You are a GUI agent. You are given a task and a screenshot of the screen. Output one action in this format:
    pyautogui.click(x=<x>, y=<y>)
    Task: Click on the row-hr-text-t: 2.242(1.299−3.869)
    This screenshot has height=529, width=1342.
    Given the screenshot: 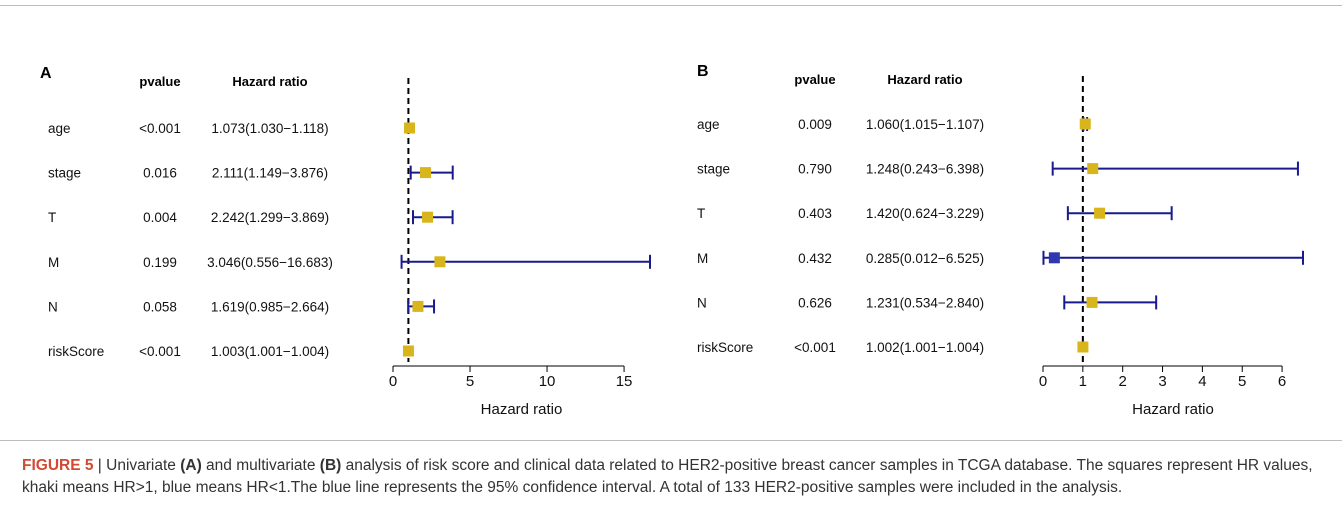 What is the action you would take?
    pyautogui.click(x=270, y=217)
    